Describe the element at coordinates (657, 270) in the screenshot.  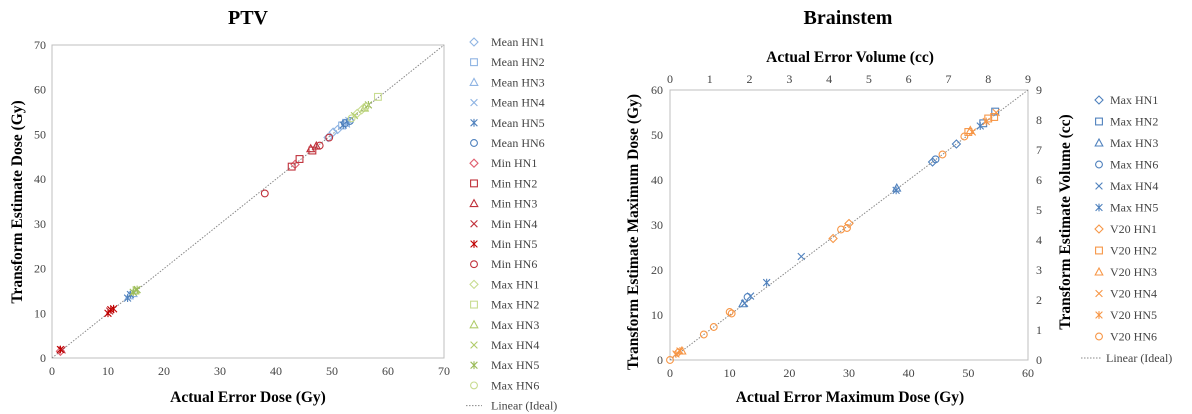
I see `brainstem-y-tick-label: 20` at that location.